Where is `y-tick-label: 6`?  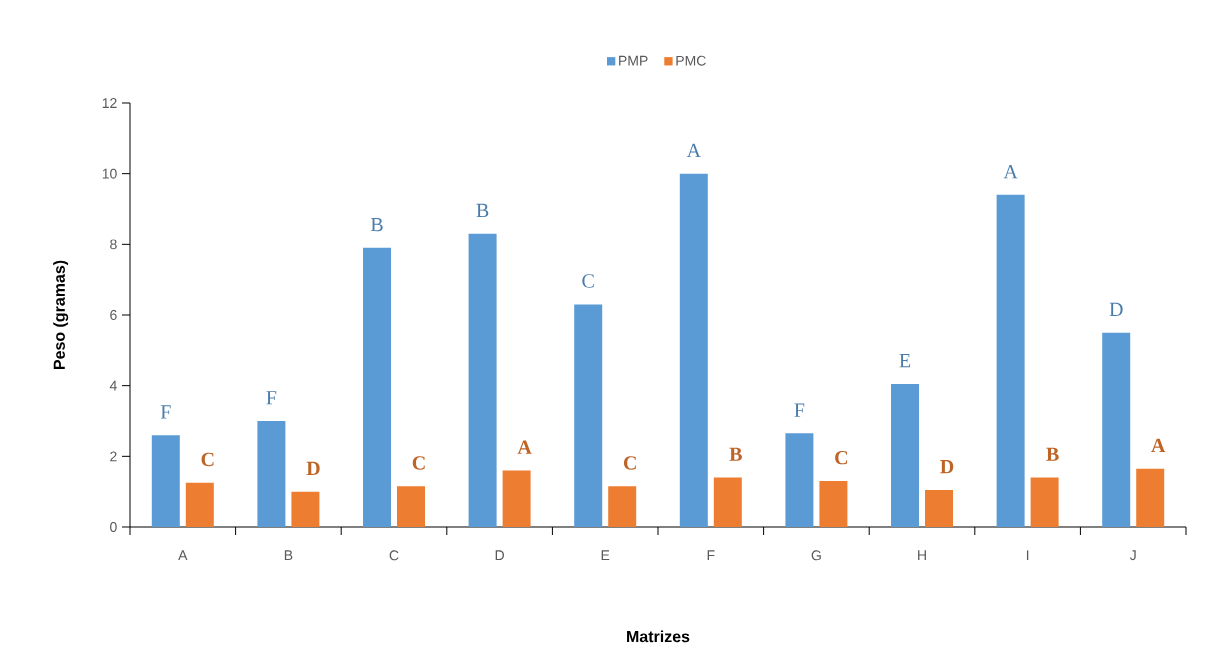 y-tick-label: 6 is located at coordinates (113, 315).